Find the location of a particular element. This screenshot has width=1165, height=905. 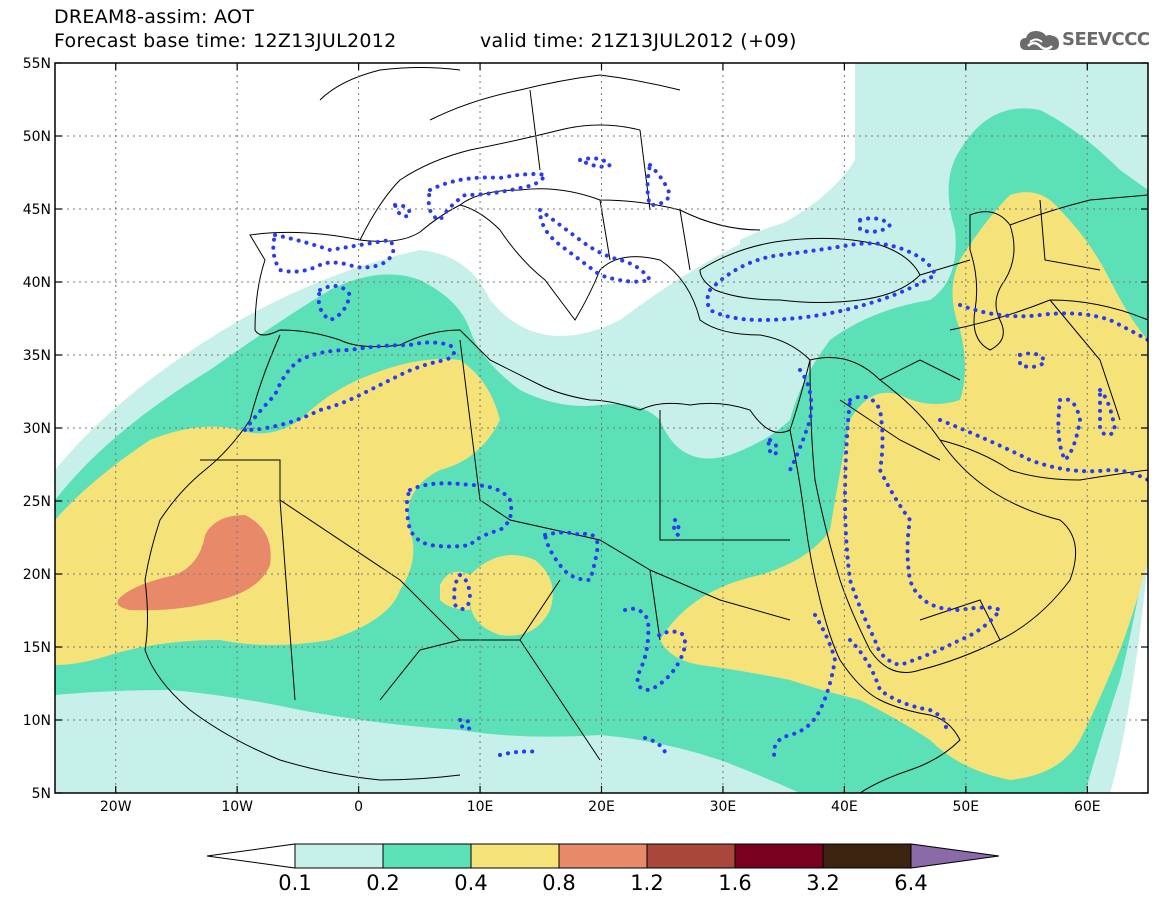

lon-label: 60E is located at coordinates (1087, 807).